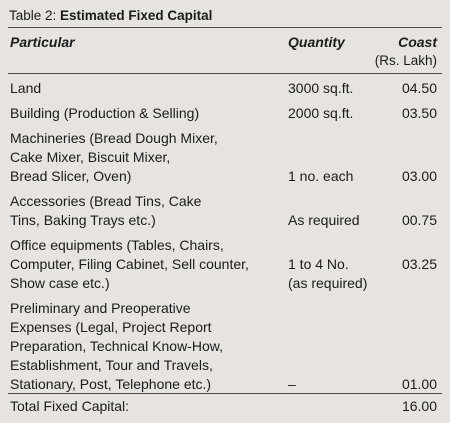 The height and width of the screenshot is (423, 450). What do you see at coordinates (321, 176) in the screenshot?
I see `cell-quantity: 1 no. each` at bounding box center [321, 176].